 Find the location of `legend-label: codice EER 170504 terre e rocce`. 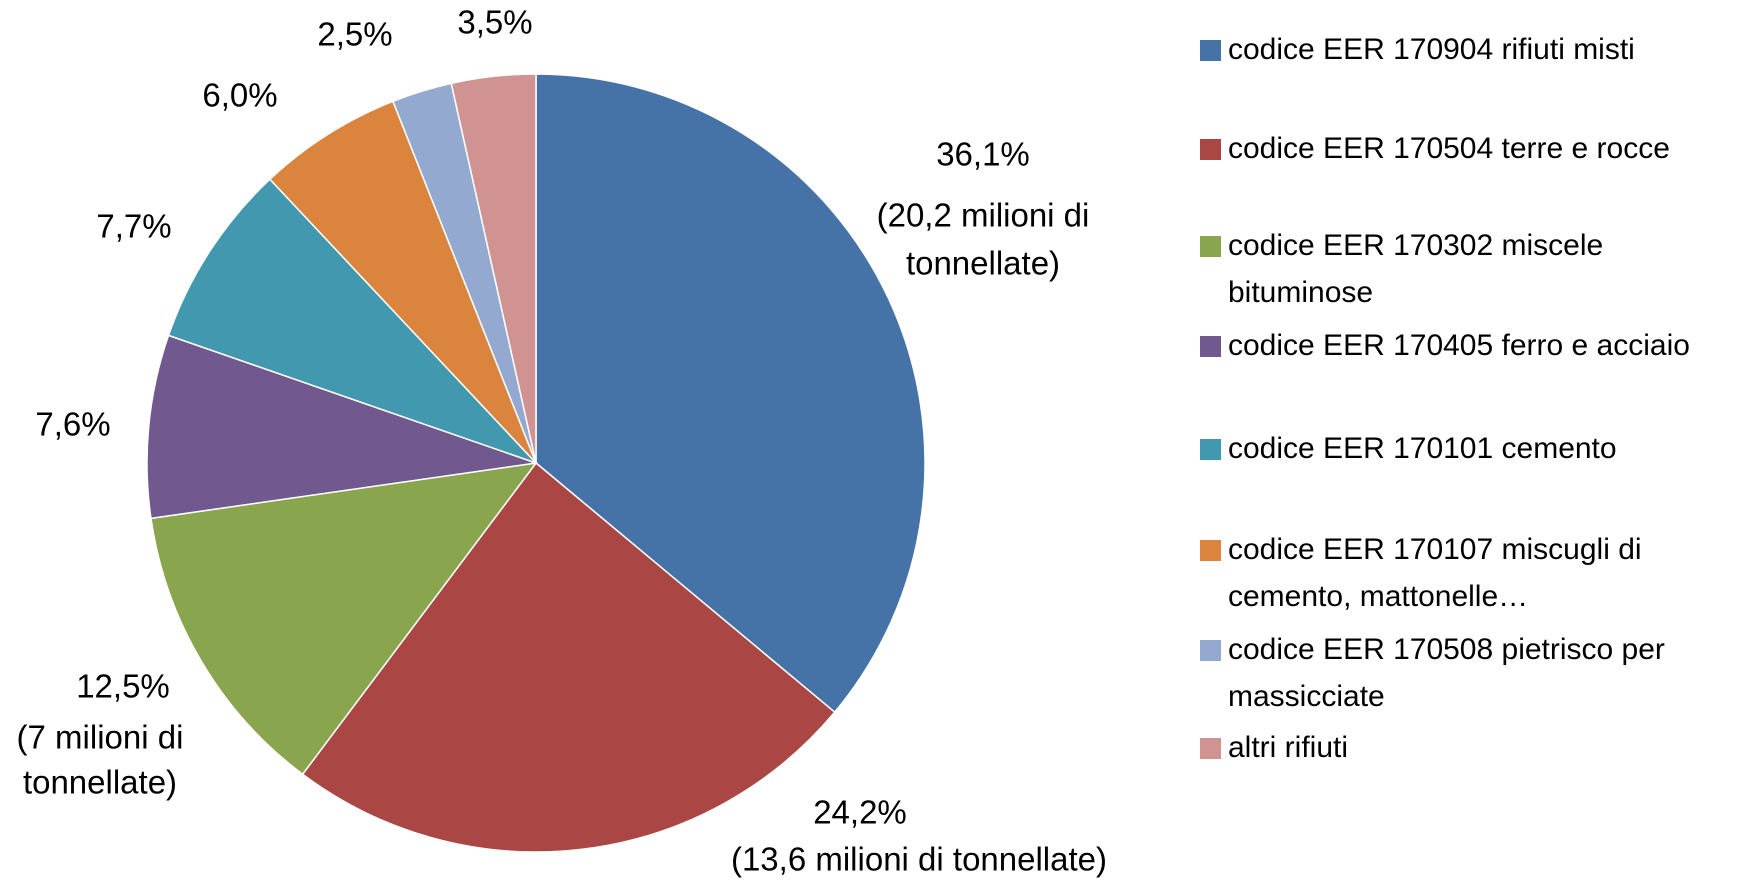

legend-label: codice EER 170504 terre e rocce is located at coordinates (1449, 148).